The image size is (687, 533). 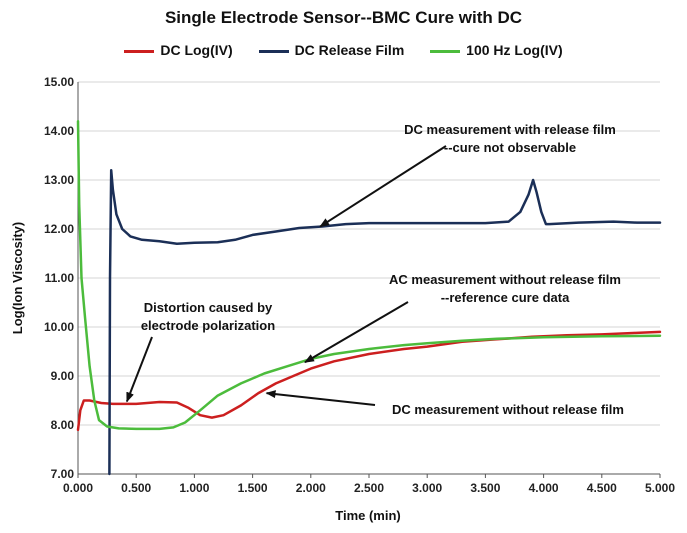 What do you see at coordinates (139, 369) in the screenshot?
I see `annotation-polarization-arrow` at bounding box center [139, 369].